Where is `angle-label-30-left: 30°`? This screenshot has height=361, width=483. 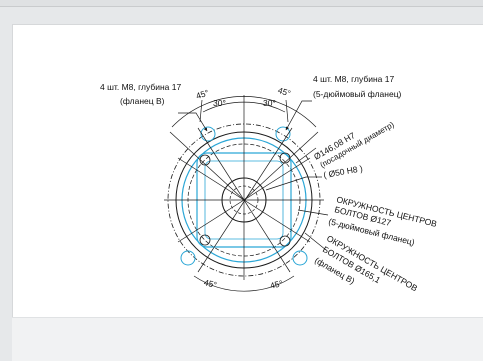
angle-label-30-left: 30° is located at coordinates (219, 103).